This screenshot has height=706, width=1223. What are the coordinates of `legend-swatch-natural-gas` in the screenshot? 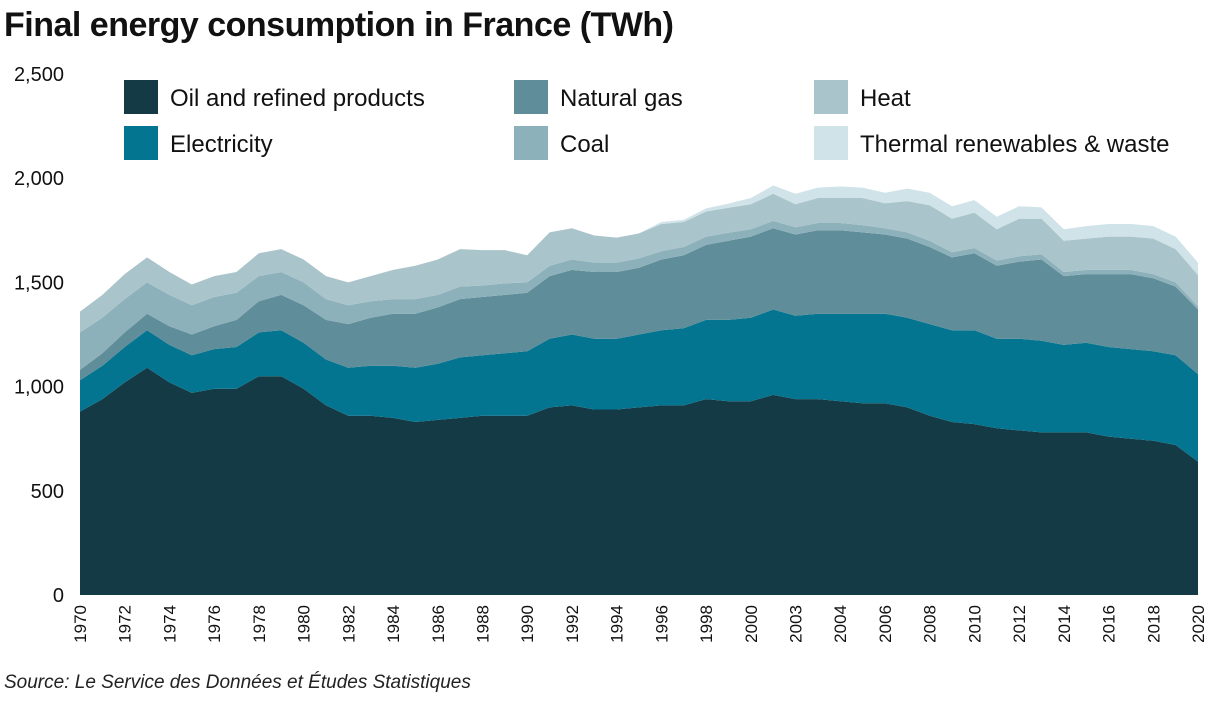 It's located at (531, 97).